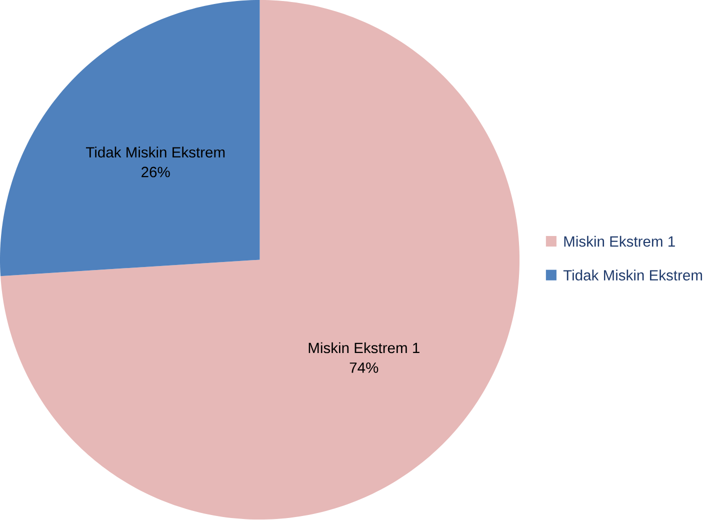 The image size is (703, 520). What do you see at coordinates (364, 368) in the screenshot?
I see `data-label: 74%` at bounding box center [364, 368].